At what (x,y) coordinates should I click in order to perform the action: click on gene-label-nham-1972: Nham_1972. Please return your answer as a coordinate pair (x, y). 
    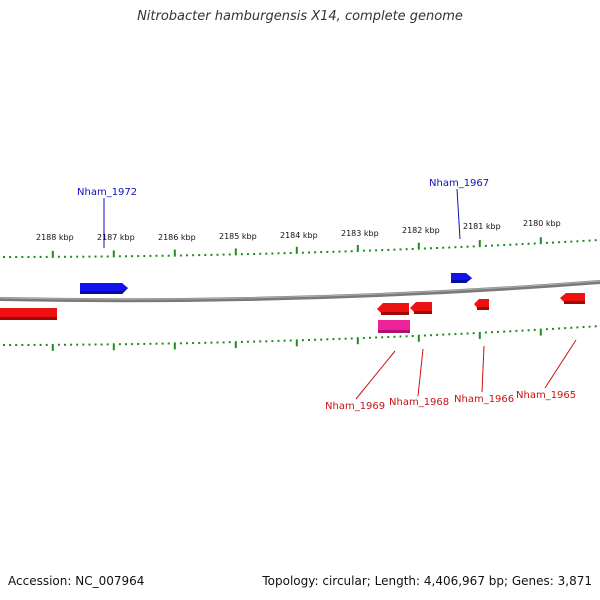
    Looking at the image, I should click on (107, 192).